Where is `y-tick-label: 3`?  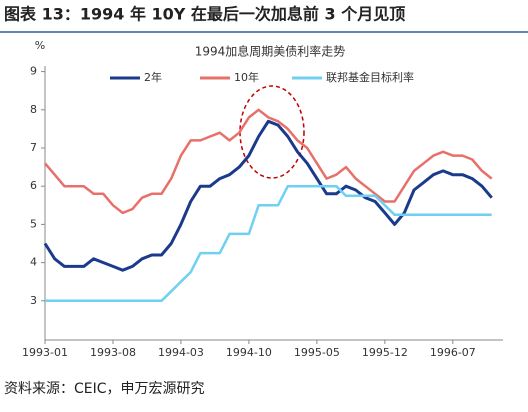 y-tick-label: 3 is located at coordinates (33, 300).